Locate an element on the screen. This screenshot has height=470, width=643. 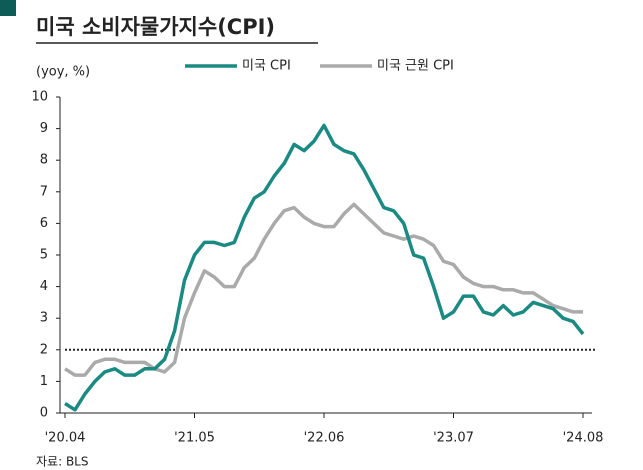
x-tick-label: '21.05 is located at coordinates (194, 438).